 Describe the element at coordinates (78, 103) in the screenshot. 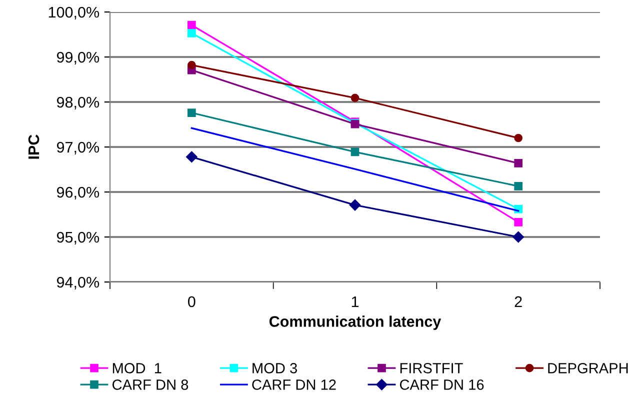

I see `y-tick-label: 98,0%` at that location.